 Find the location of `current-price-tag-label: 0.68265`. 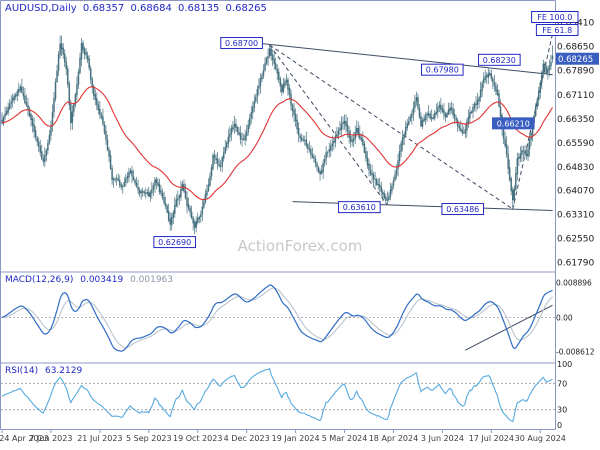

current-price-tag-label: 0.68265 is located at coordinates (575, 60).